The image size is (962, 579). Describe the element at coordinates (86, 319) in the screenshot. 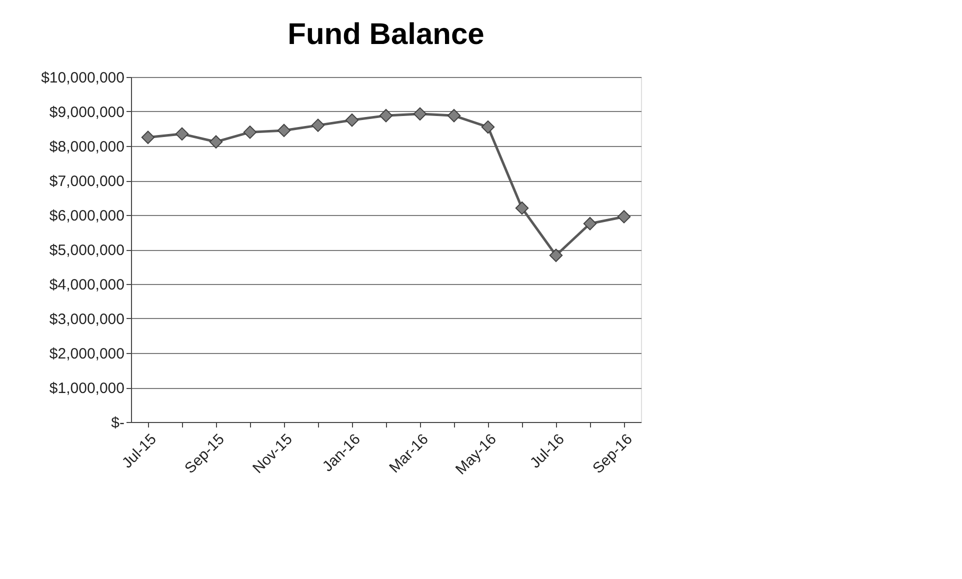

I see `y-tick-label: $3,000,000` at that location.